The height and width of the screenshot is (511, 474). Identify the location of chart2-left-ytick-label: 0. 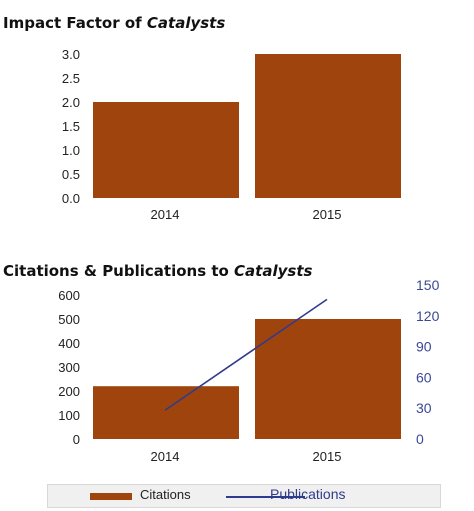
(76, 439).